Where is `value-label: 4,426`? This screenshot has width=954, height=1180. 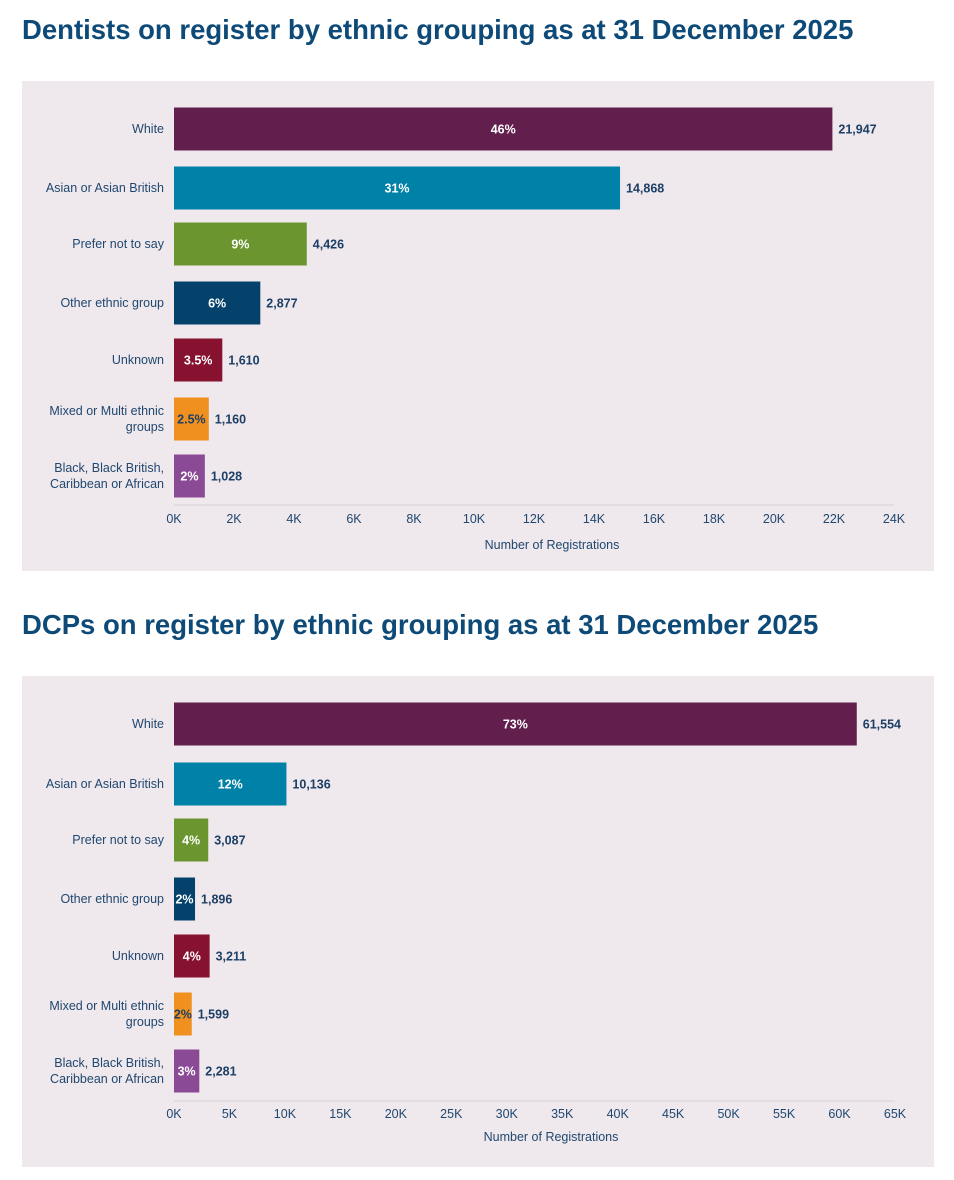 value-label: 4,426 is located at coordinates (328, 245).